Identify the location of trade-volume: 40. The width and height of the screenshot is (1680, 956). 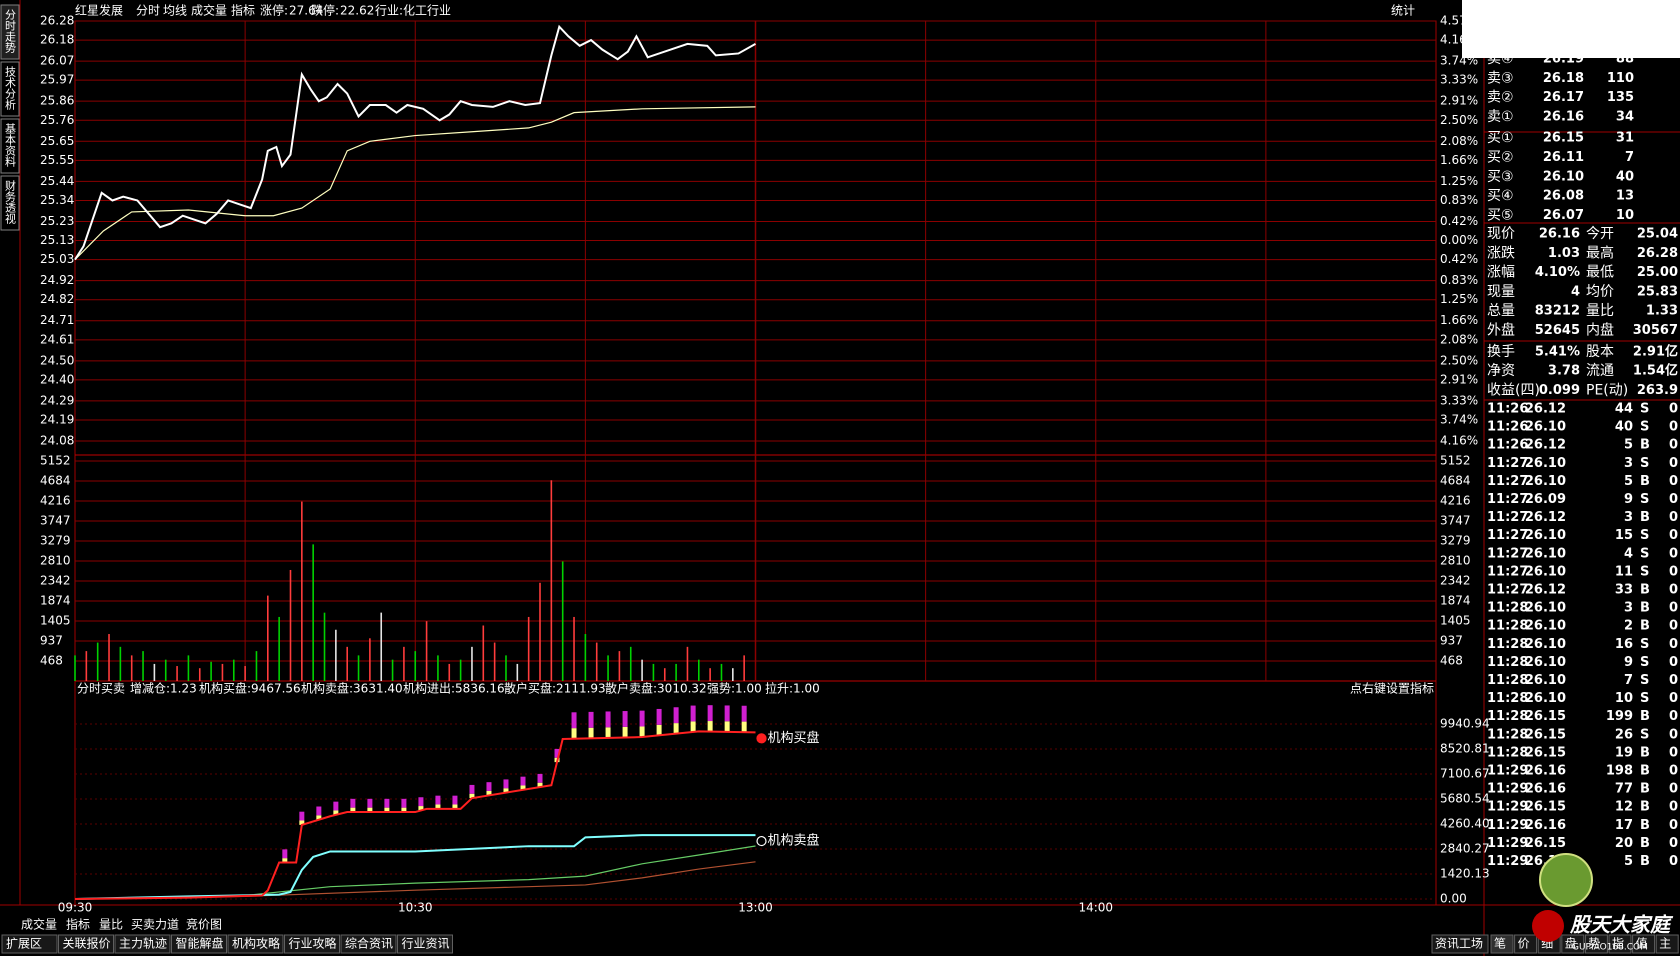
(1624, 427).